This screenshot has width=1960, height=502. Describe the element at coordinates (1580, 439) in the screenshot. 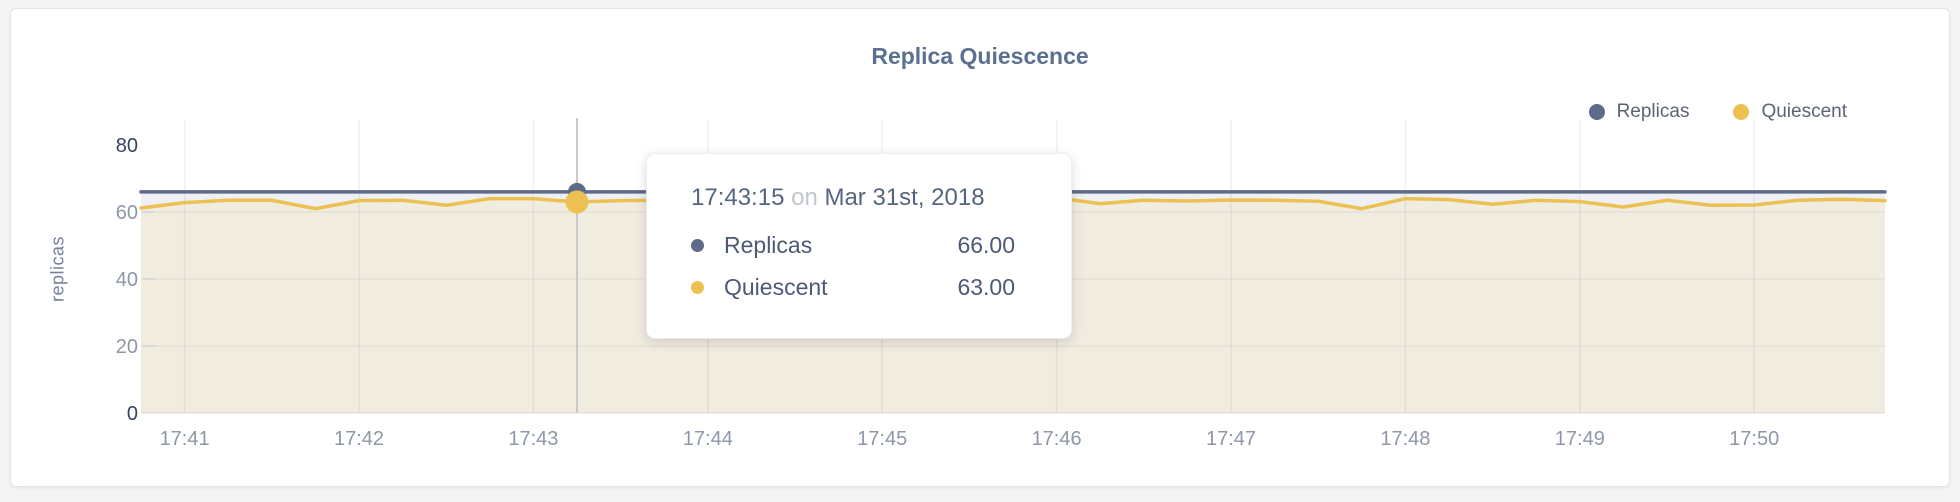

I see `x-axis-tick-label: 17:49` at that location.